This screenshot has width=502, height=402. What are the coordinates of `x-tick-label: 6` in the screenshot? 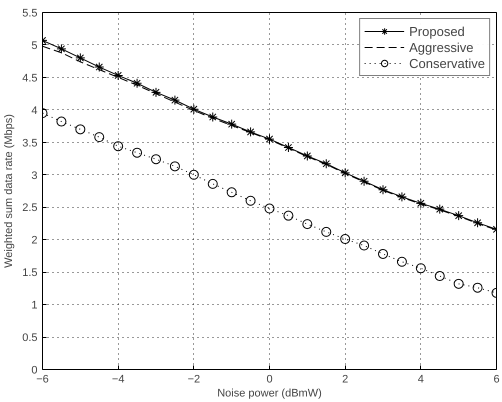 It's located at (496, 380).